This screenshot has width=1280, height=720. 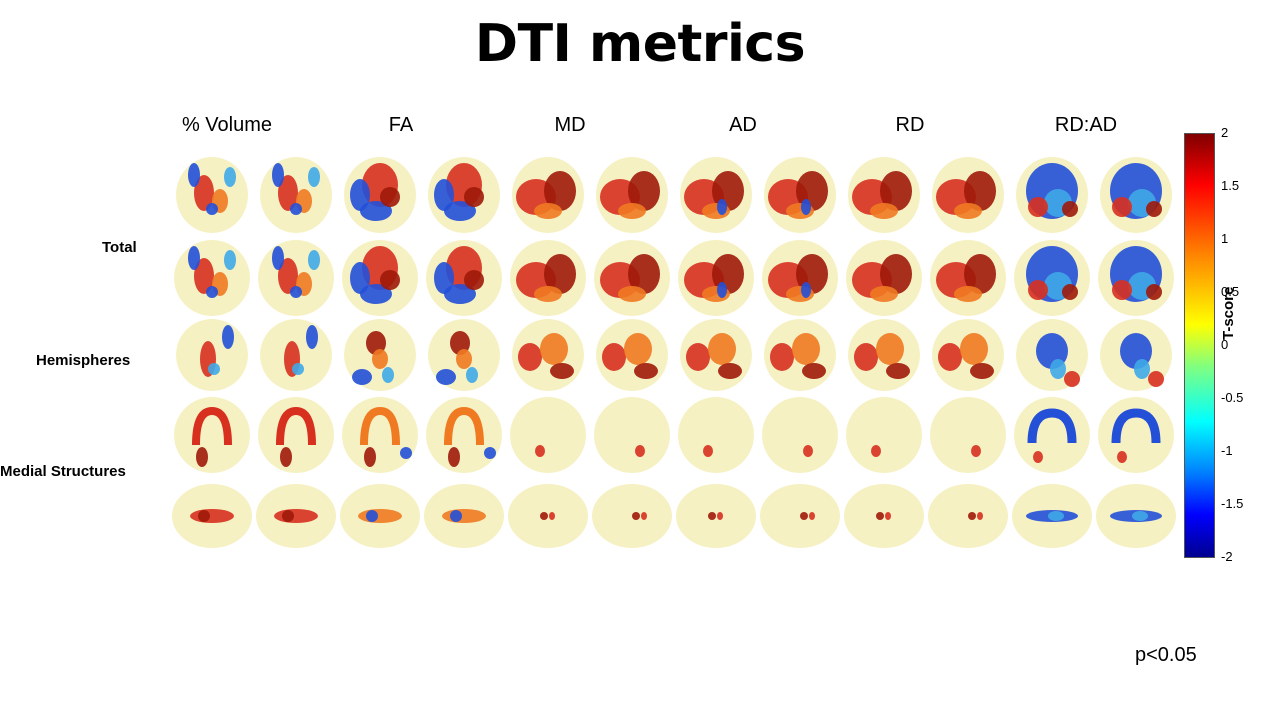 What do you see at coordinates (1166, 655) in the screenshot?
I see `p-value-note: p<0.05` at bounding box center [1166, 655].